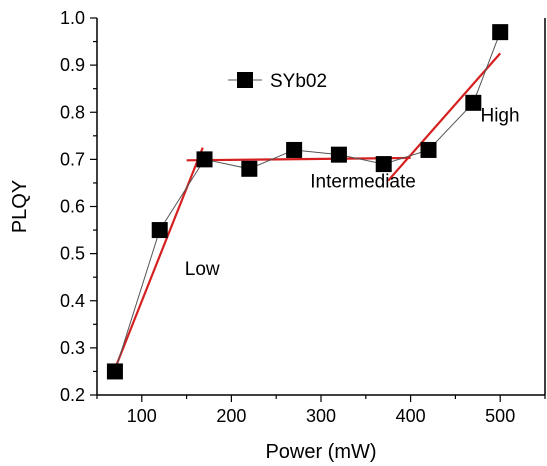 The image size is (547, 466). What do you see at coordinates (72, 112) in the screenshot?
I see `y-tick-label: 0.8` at bounding box center [72, 112].